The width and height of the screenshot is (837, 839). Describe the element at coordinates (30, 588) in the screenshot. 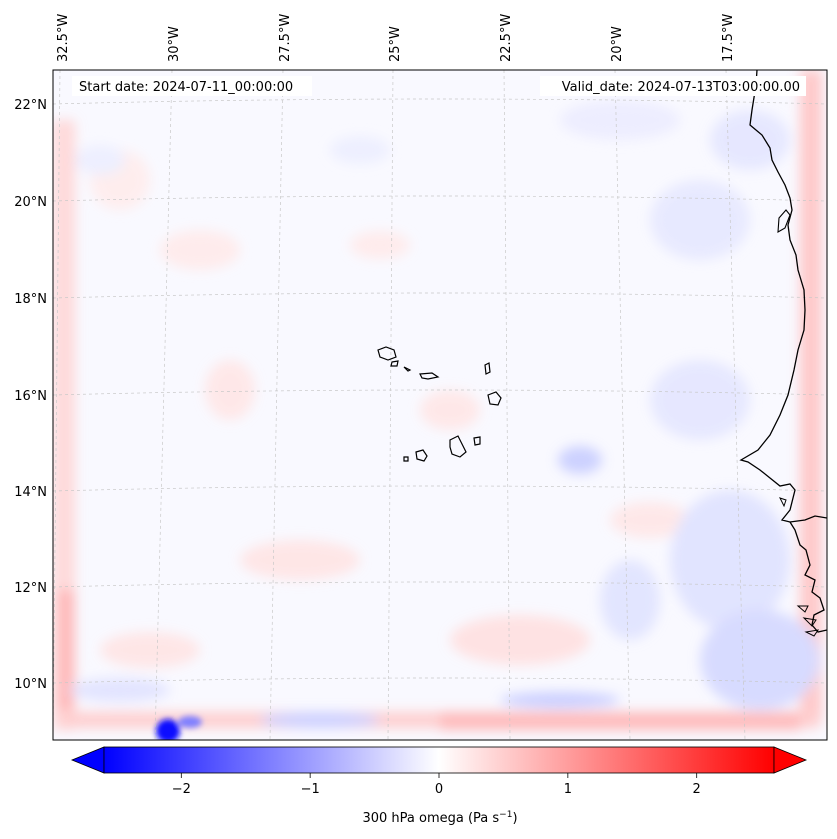

I see `lat-label: 12°N` at that location.